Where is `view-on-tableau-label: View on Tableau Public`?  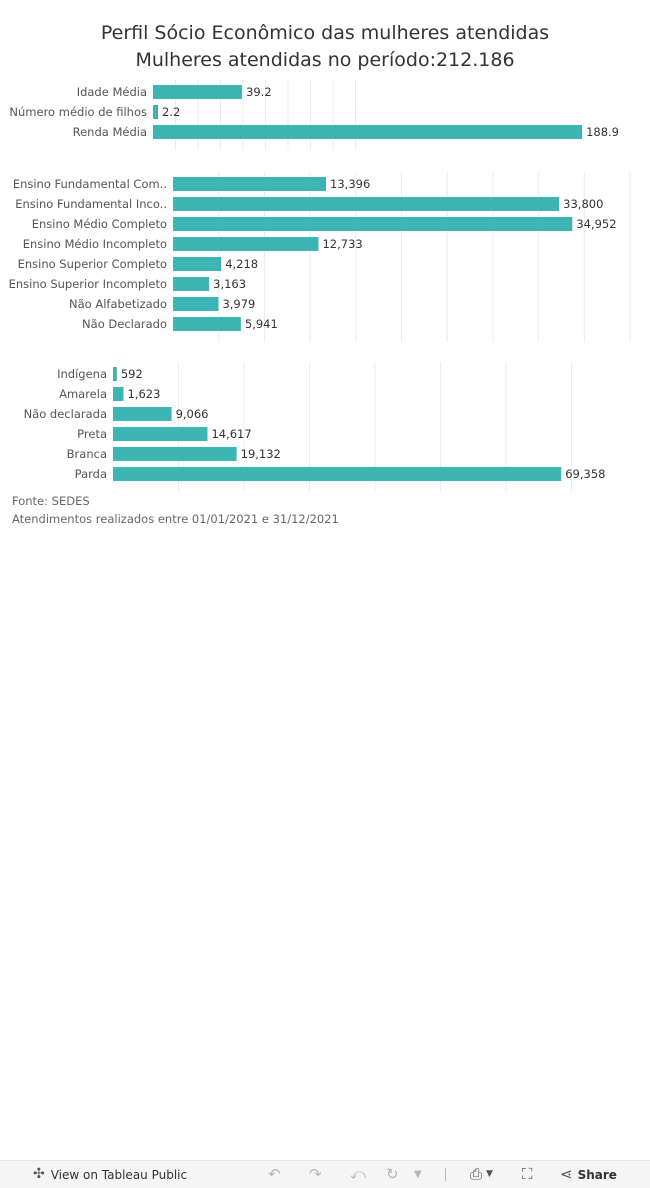
view-on-tableau-label: View on Tableau Public is located at coordinates (119, 1174).